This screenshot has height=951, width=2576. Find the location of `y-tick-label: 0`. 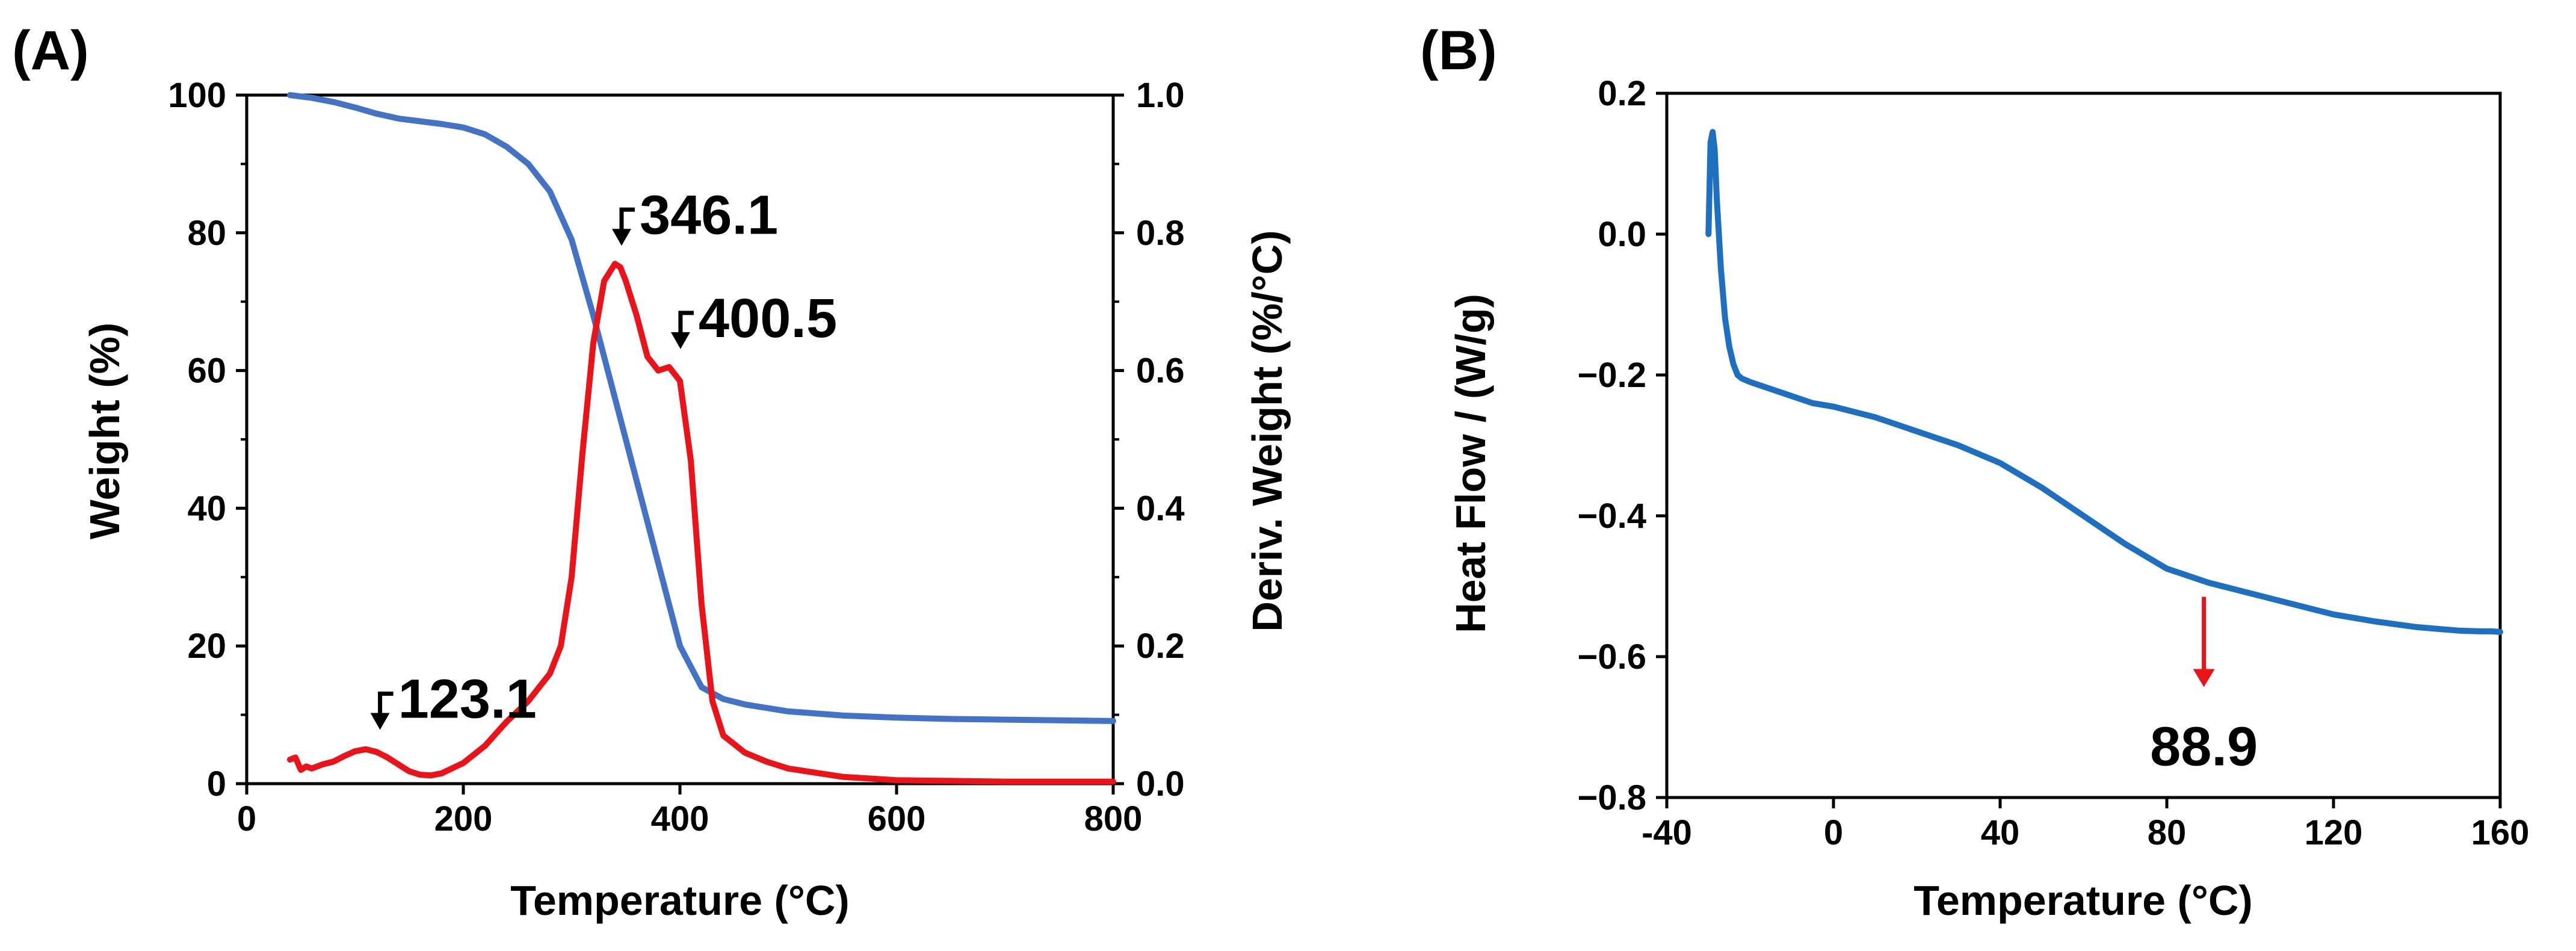

y-tick-label: 0 is located at coordinates (216, 784).